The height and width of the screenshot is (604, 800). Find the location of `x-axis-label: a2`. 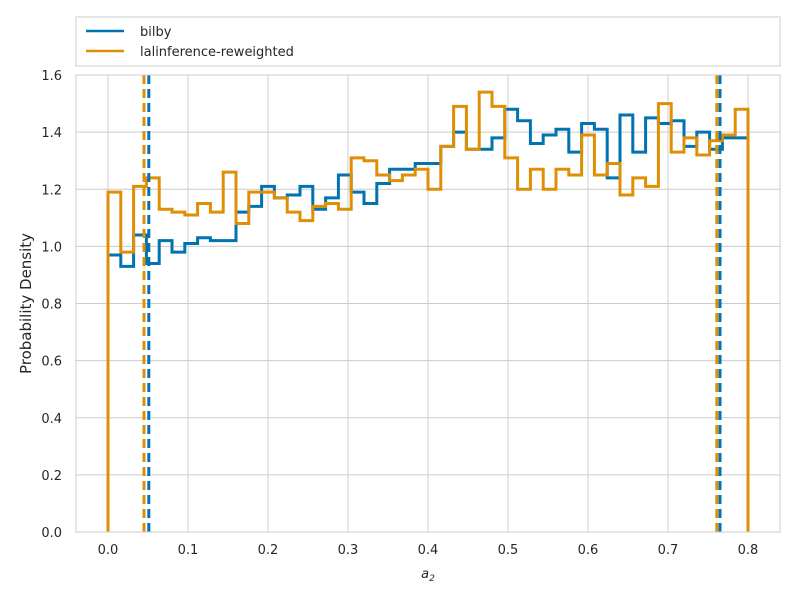

x-axis-label: a2 is located at coordinates (428, 575).